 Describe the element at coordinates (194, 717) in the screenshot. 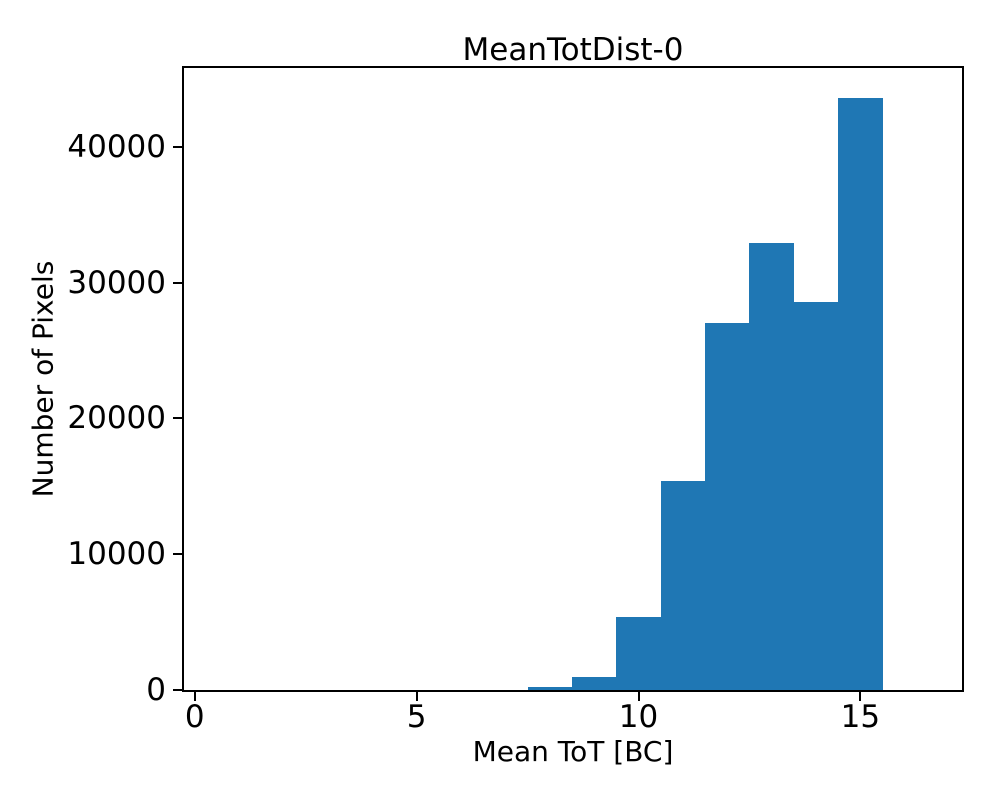

I see `x-tick-label: 0` at that location.